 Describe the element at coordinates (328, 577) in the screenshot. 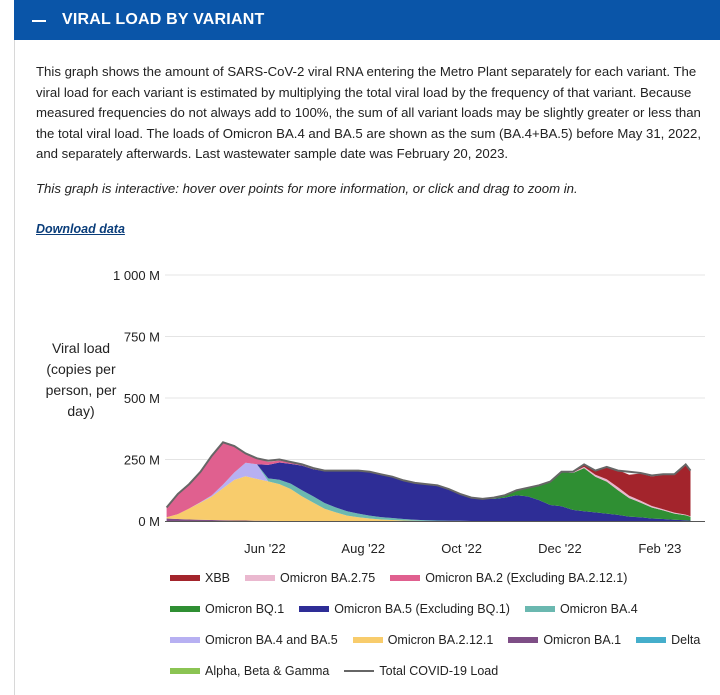

I see `legend-label: Omicron BA.2.75` at that location.